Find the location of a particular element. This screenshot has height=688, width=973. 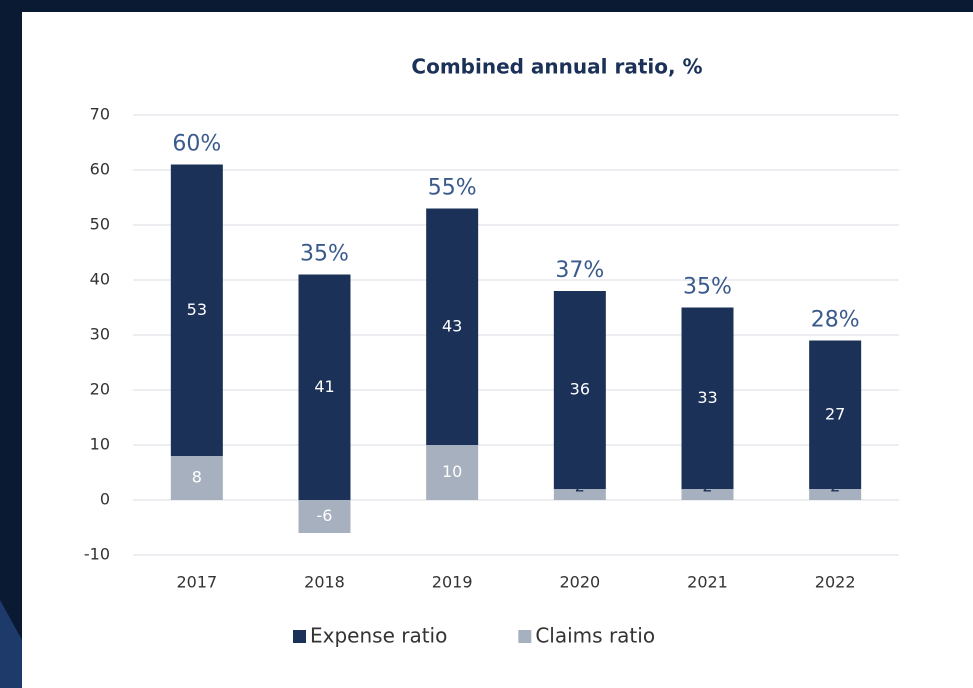

x-tick-label: 2019 is located at coordinates (452, 582).